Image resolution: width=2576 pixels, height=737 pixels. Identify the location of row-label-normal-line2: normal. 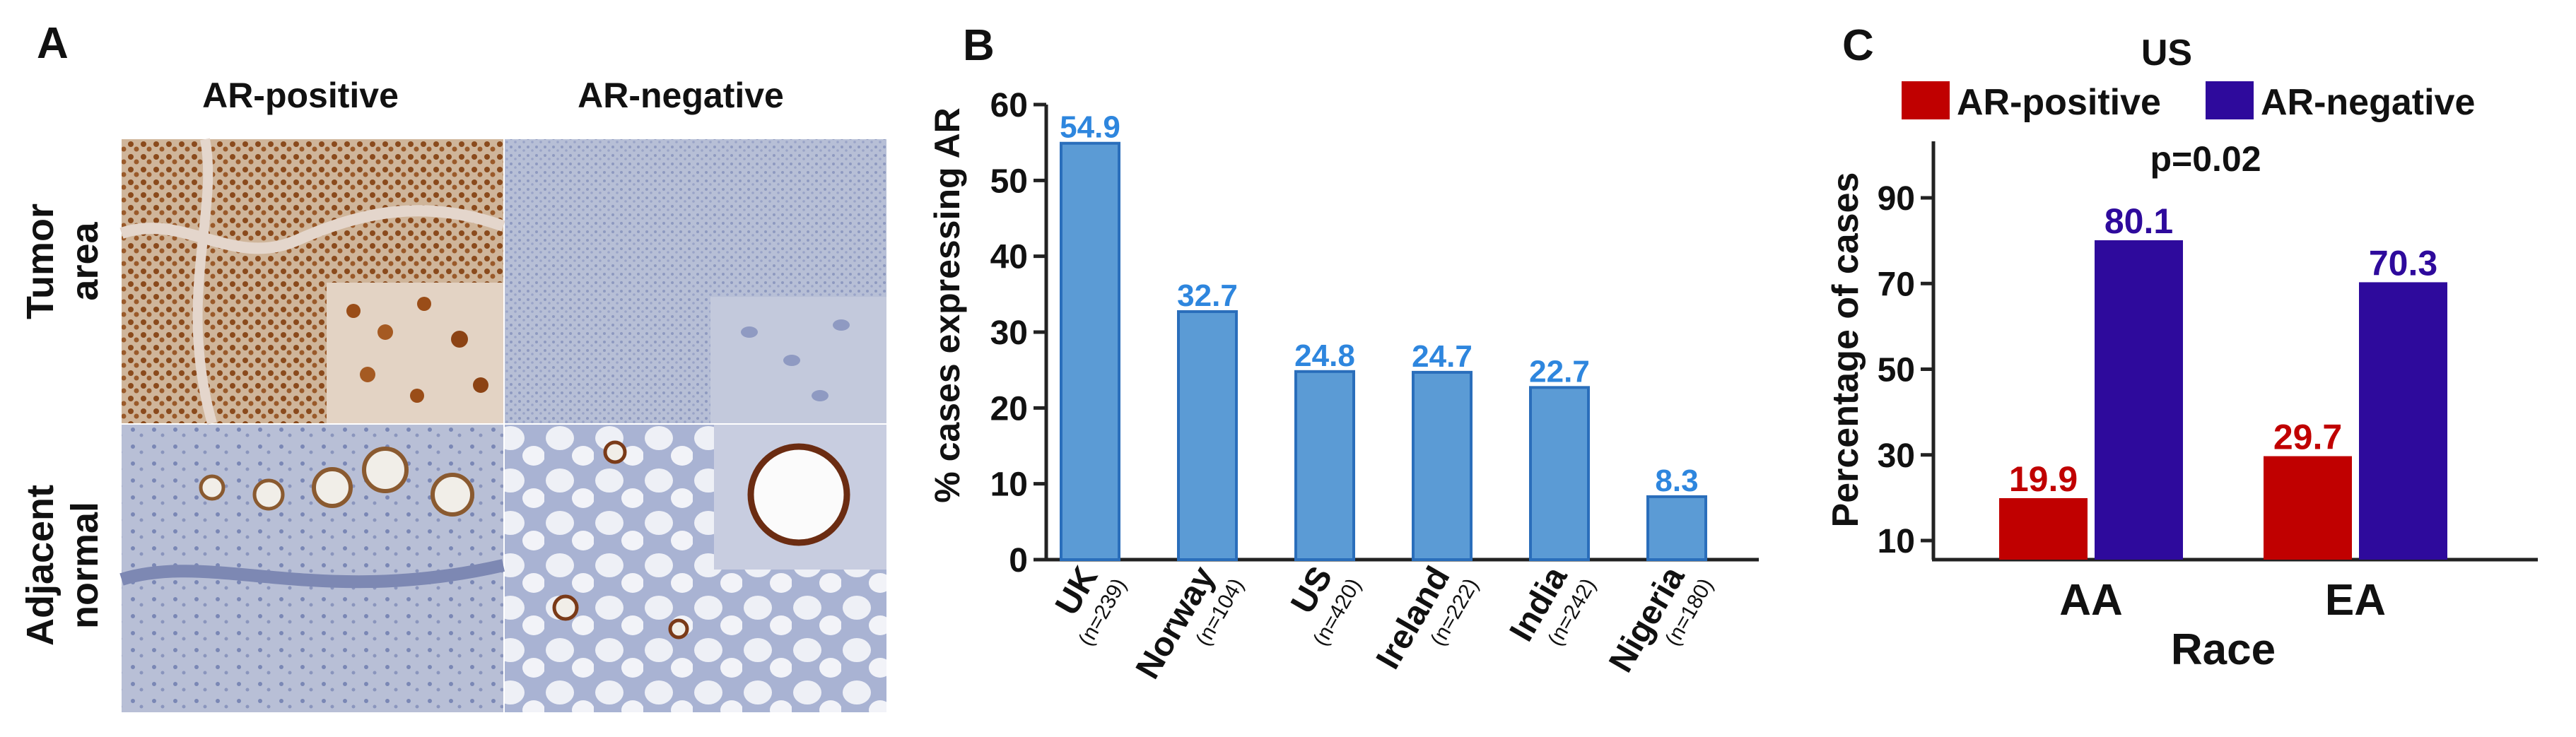
(85, 565).